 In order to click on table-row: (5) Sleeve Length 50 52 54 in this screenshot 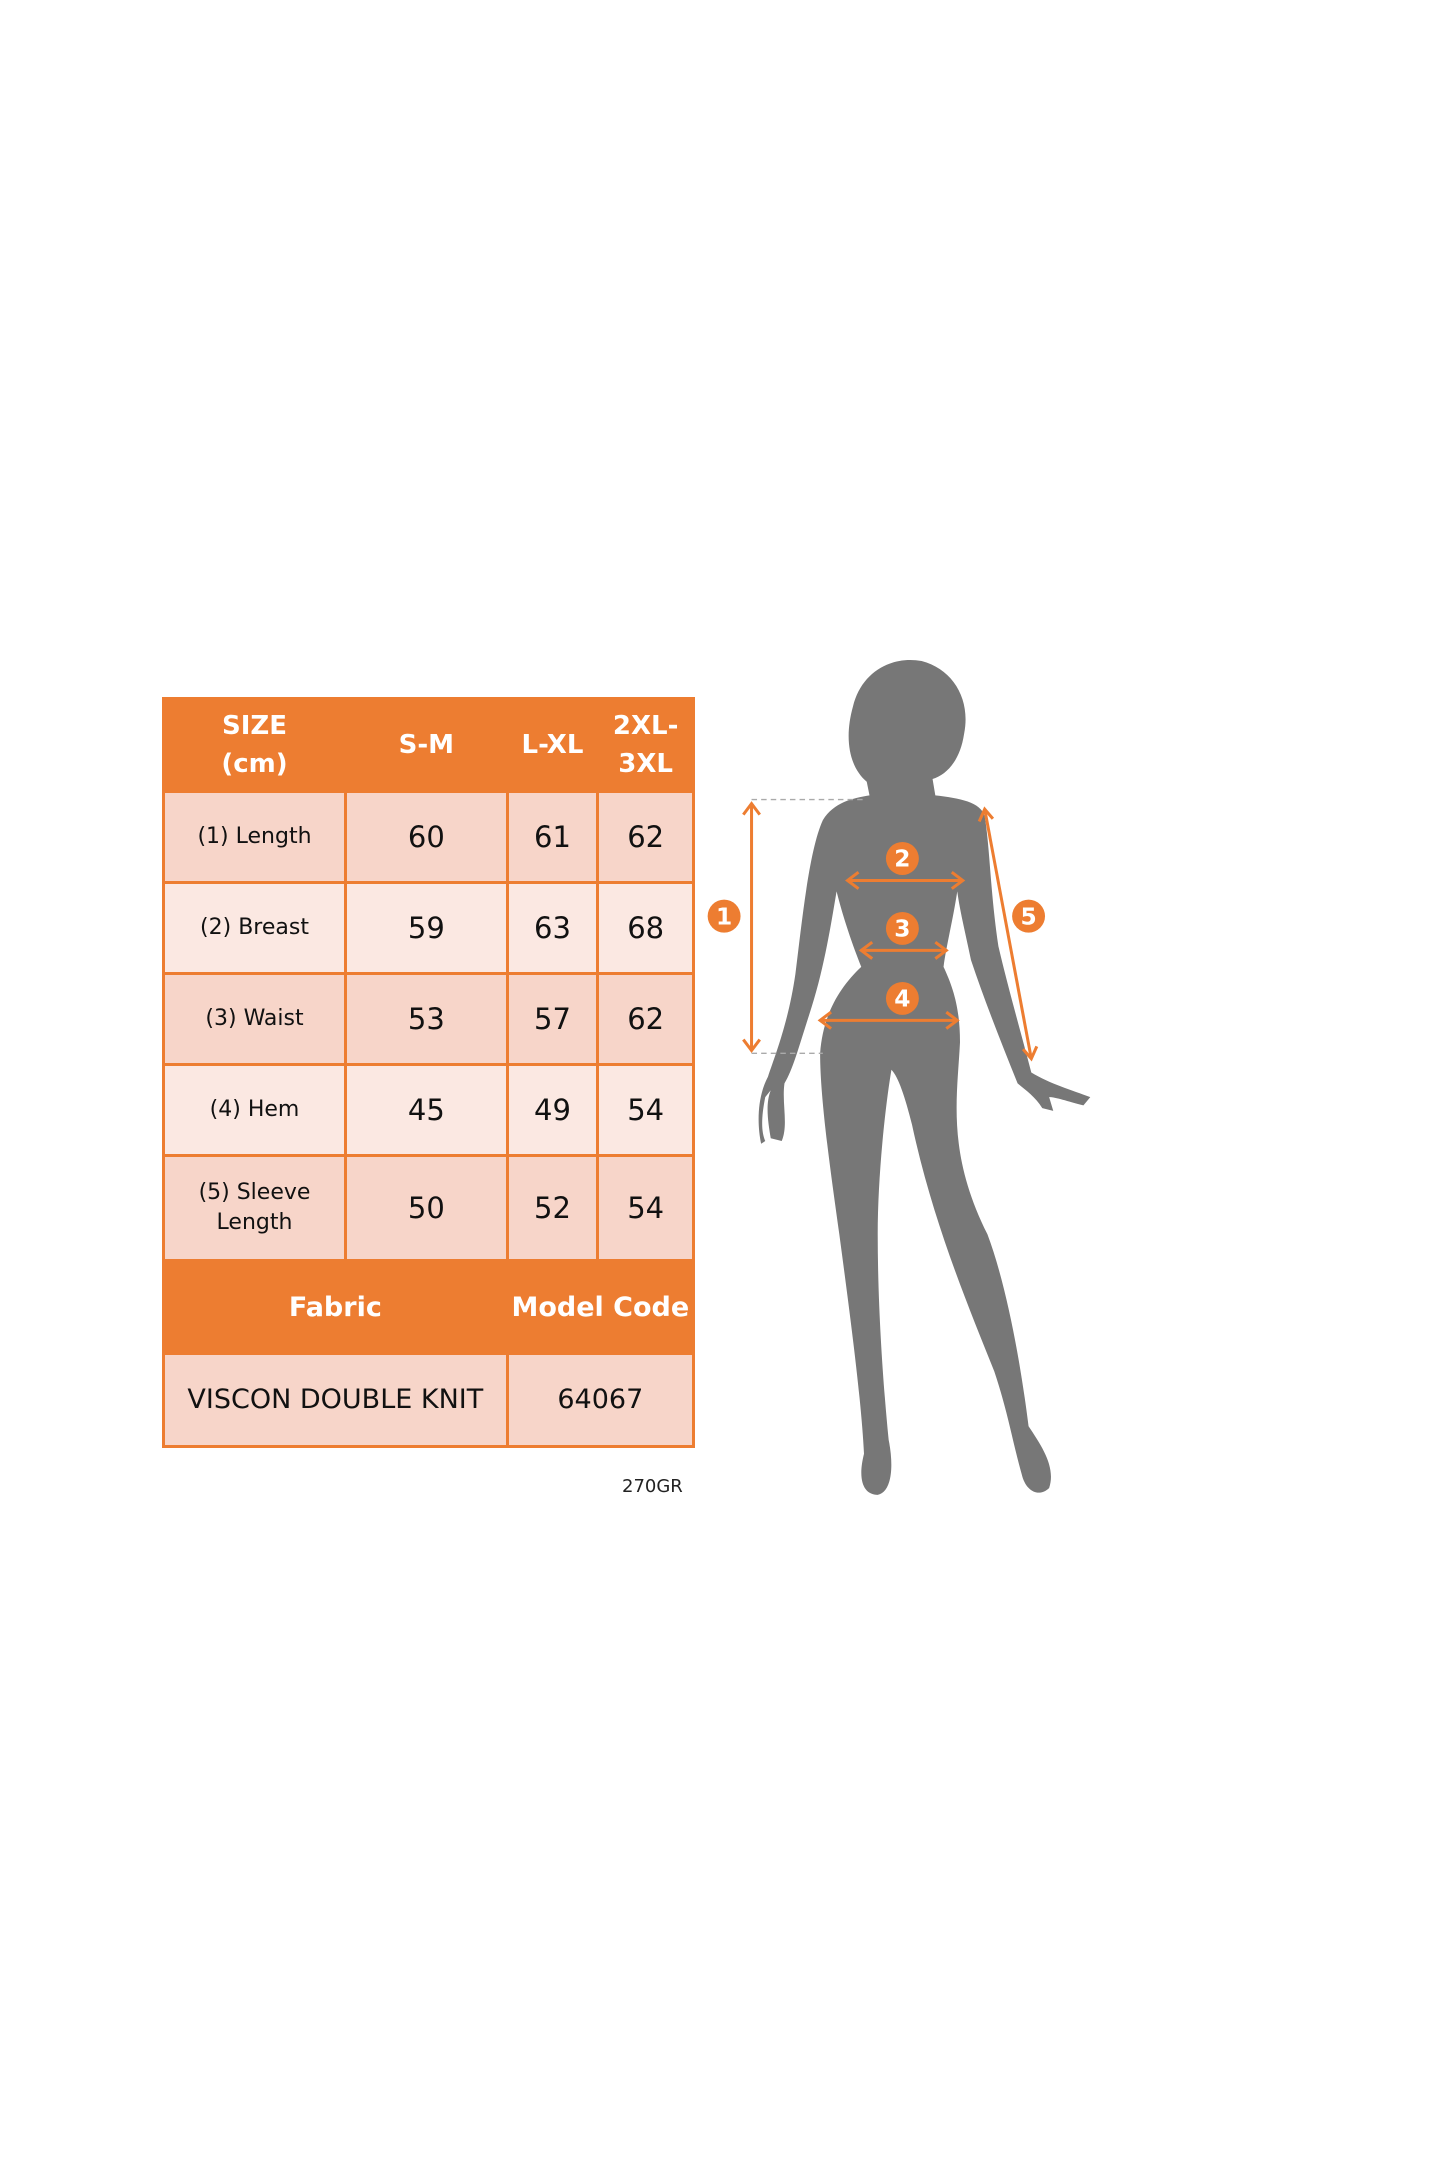, I will do `click(428, 1208)`.